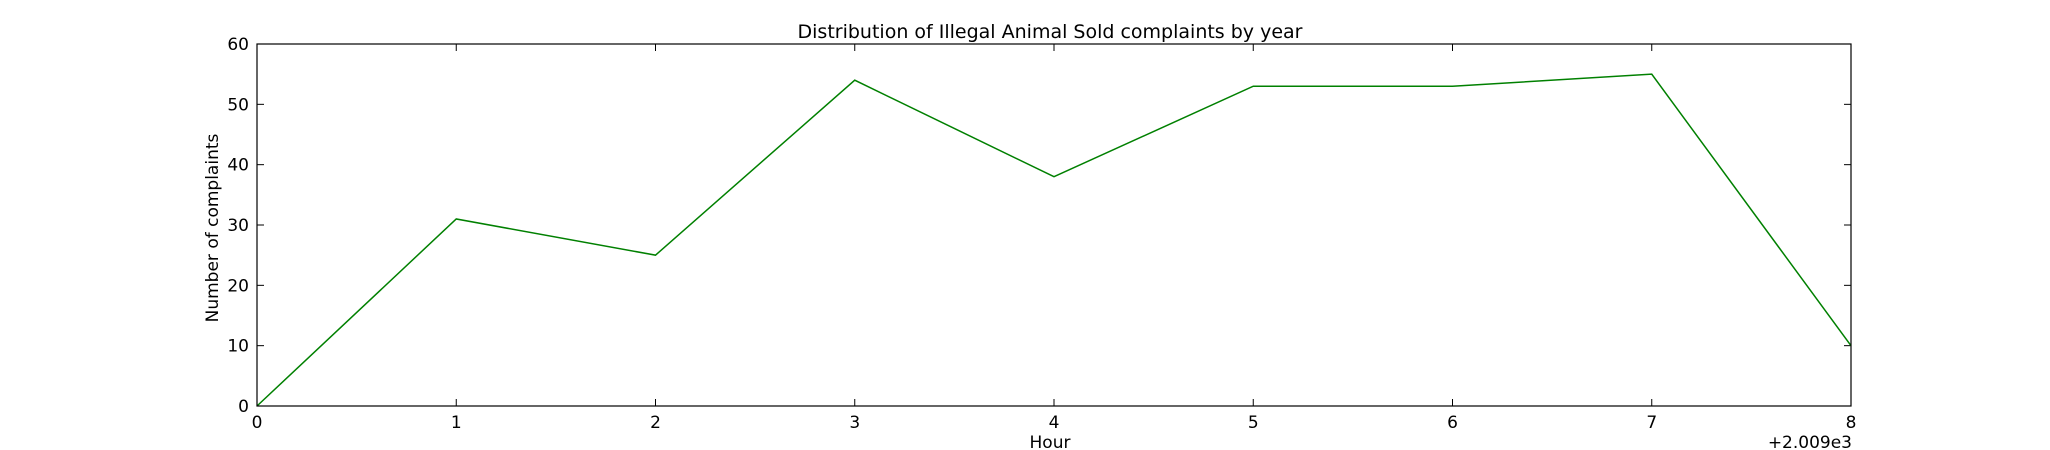 This screenshot has height=450, width=2050. I want to click on y-tick-label: 0, so click(243, 407).